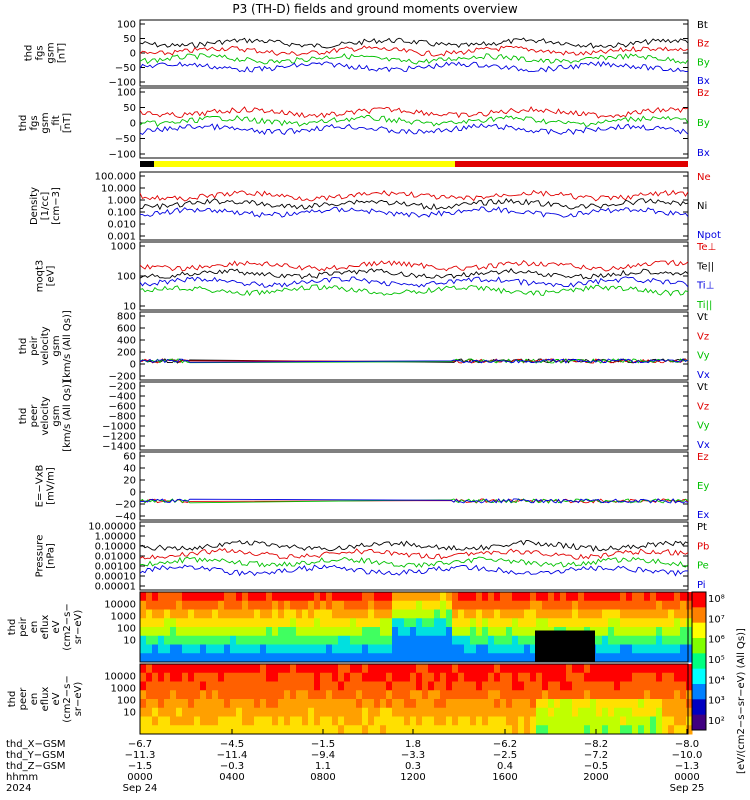 This screenshot has height=800, width=750. Describe the element at coordinates (125, 139) in the screenshot. I see `y-tick-label: −50` at that location.